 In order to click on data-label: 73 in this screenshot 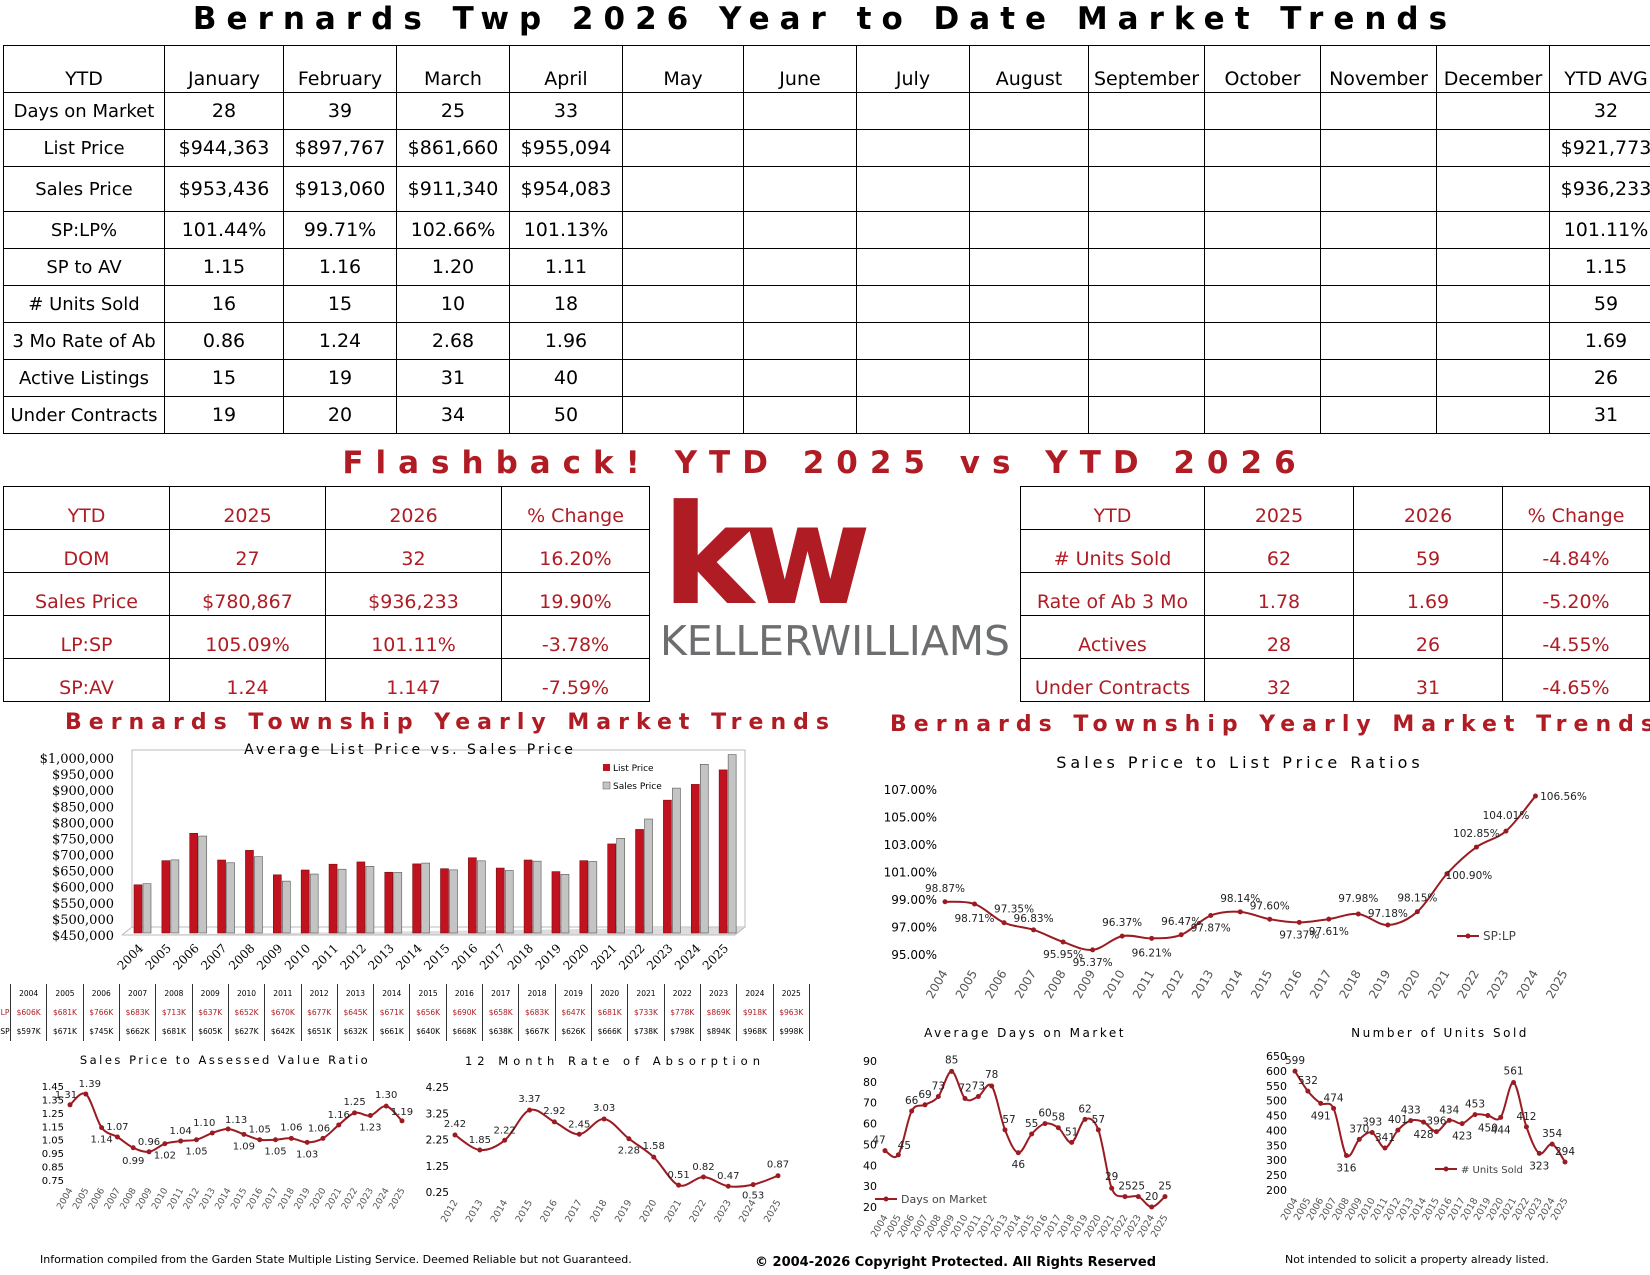, I will do `click(978, 1086)`.